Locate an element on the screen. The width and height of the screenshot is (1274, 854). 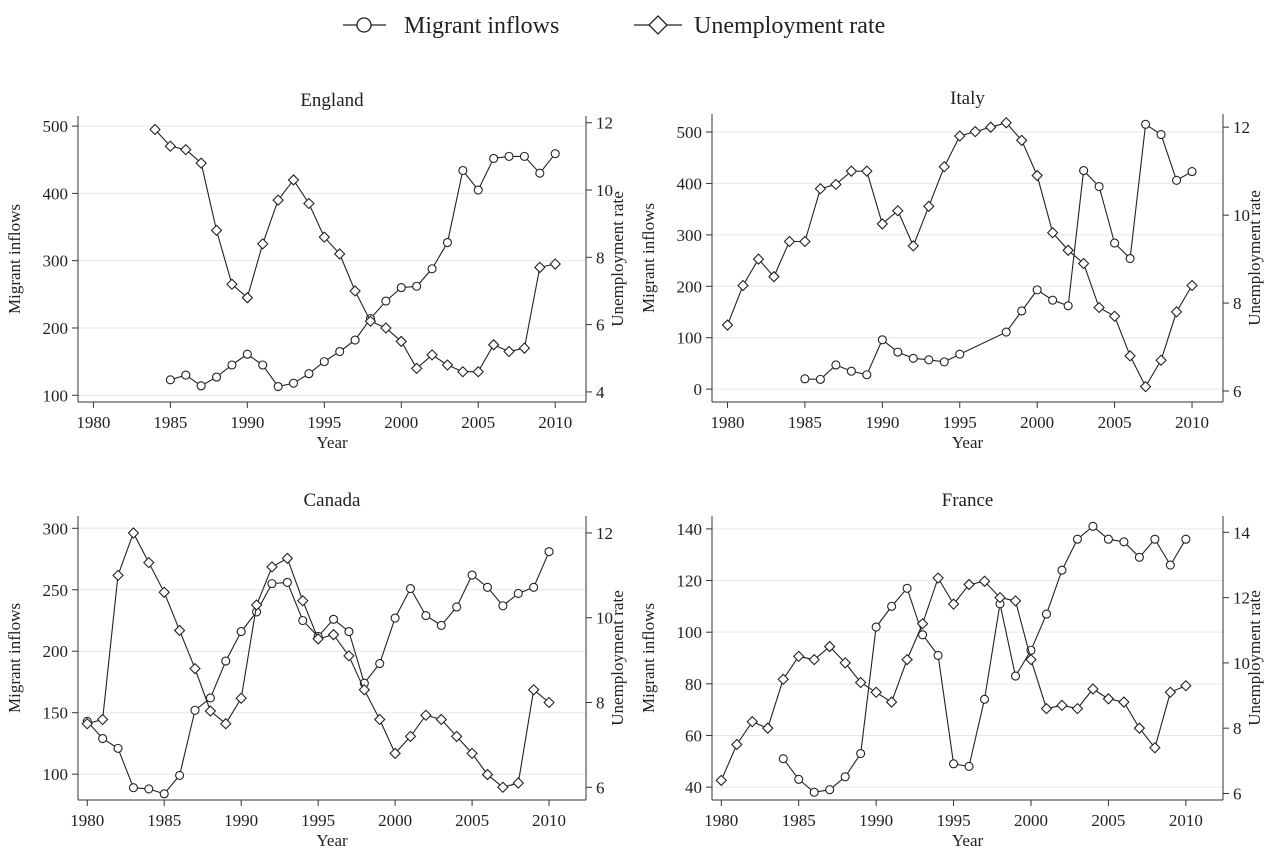
y-tick-label-left: 100 is located at coordinates (690, 632).